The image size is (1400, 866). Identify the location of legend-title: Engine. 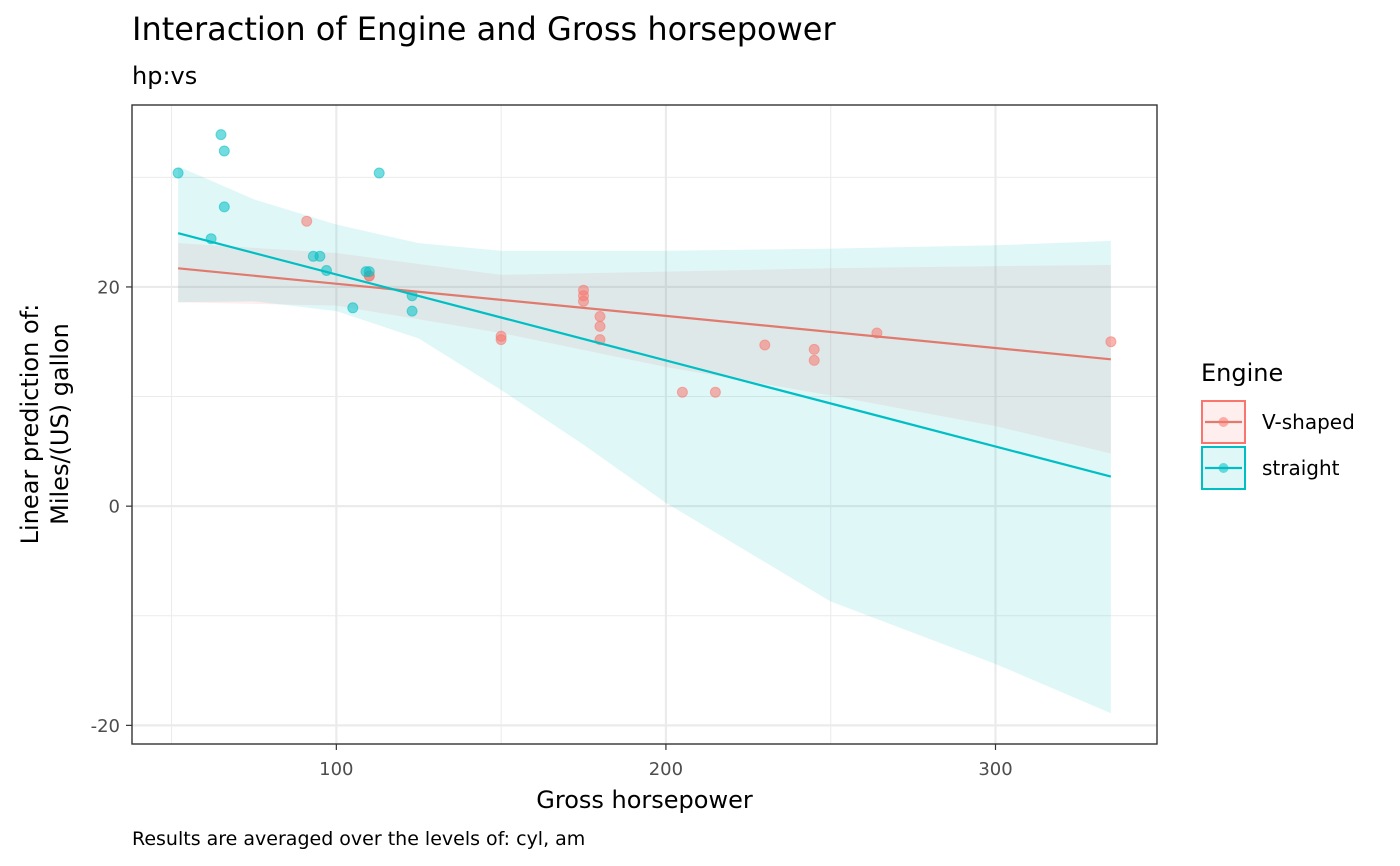
(1242, 373).